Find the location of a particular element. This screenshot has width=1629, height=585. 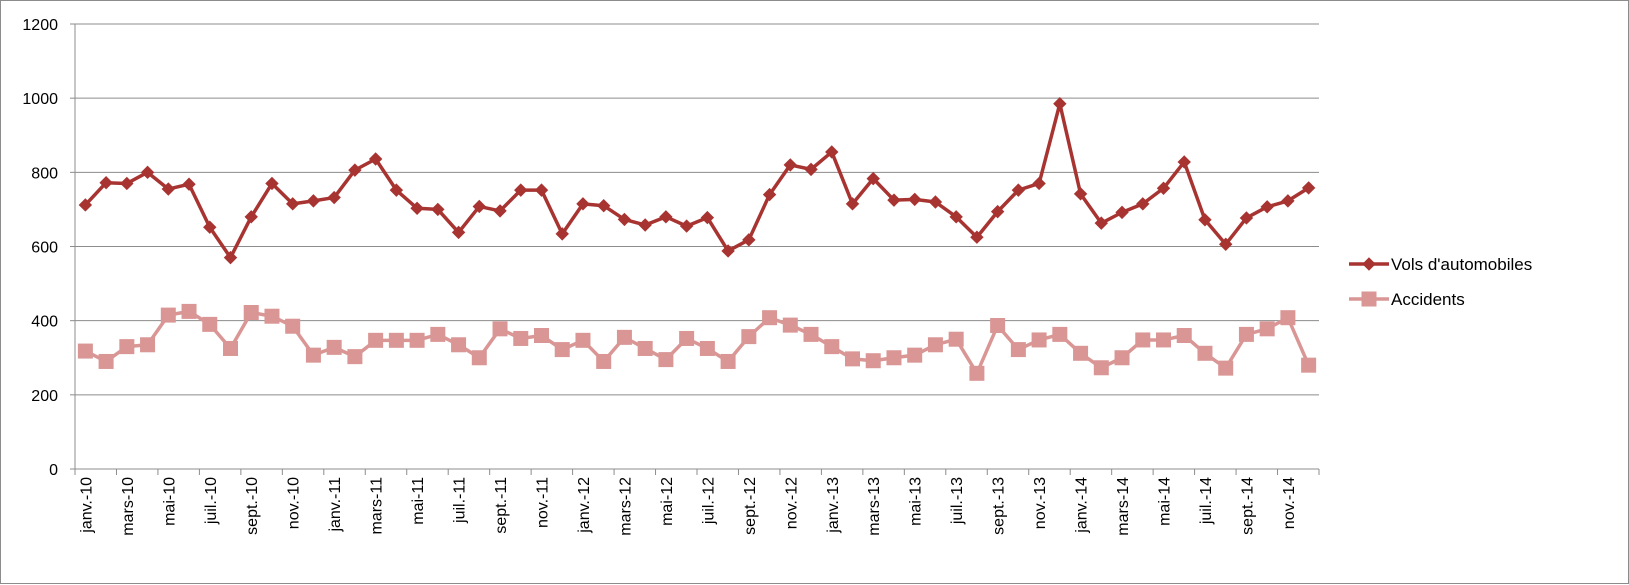

x-tick-label: janv.-12 is located at coordinates (584, 505).